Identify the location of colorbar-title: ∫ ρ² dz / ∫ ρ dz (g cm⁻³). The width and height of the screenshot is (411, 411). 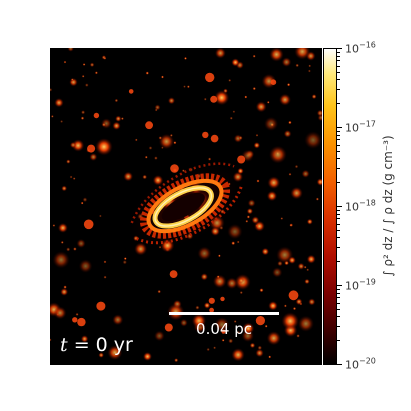
(388, 206).